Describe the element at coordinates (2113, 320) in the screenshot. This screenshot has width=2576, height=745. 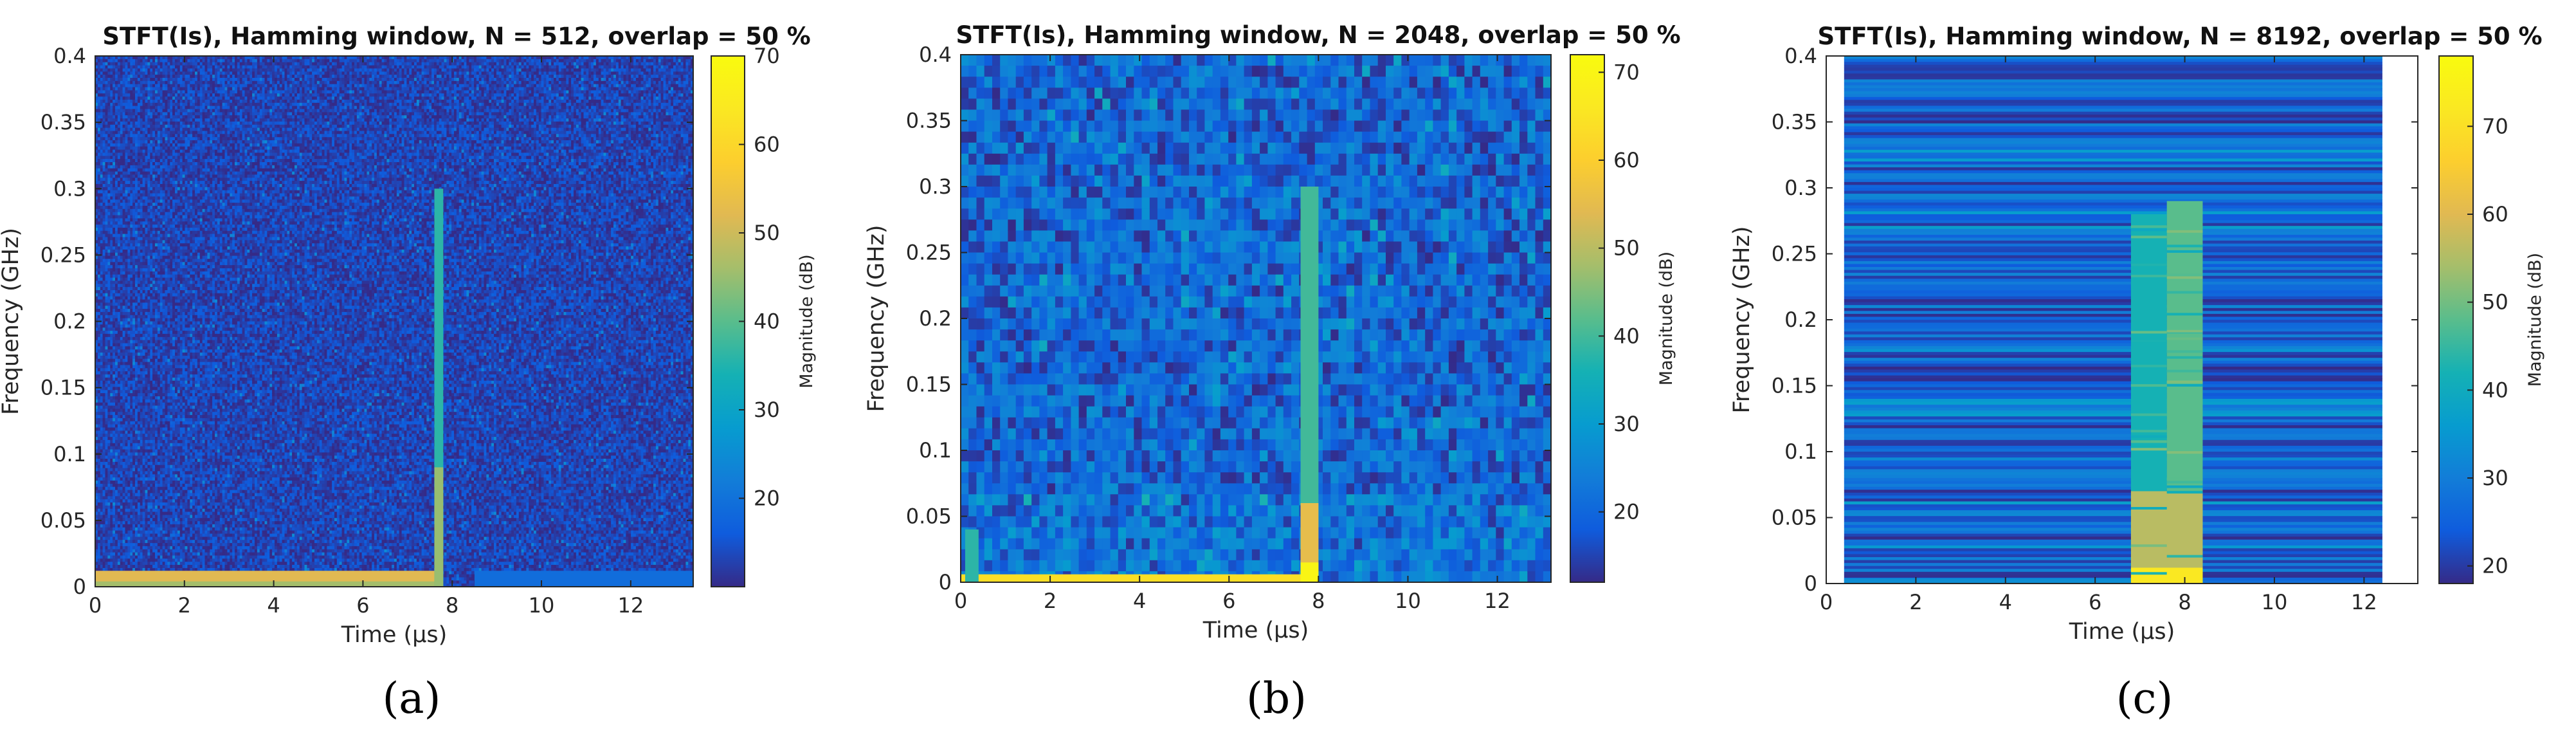
I see `spectrogram-texture` at that location.